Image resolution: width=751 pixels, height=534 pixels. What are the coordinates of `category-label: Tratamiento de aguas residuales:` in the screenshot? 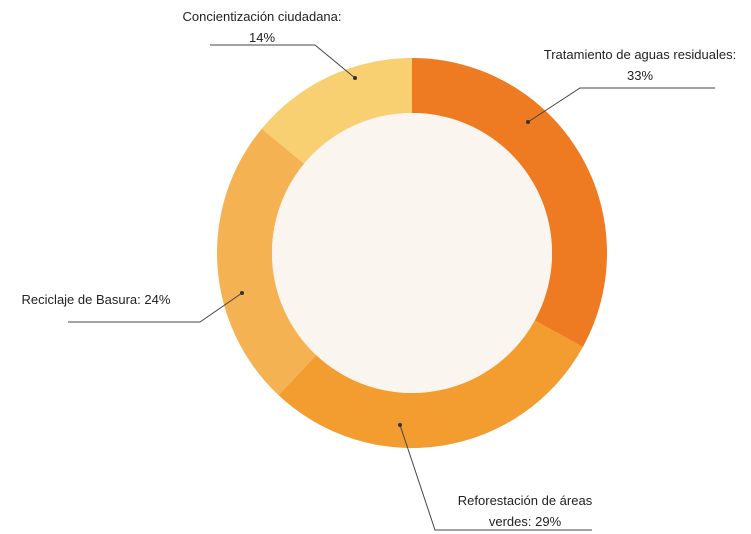 It's located at (640, 54).